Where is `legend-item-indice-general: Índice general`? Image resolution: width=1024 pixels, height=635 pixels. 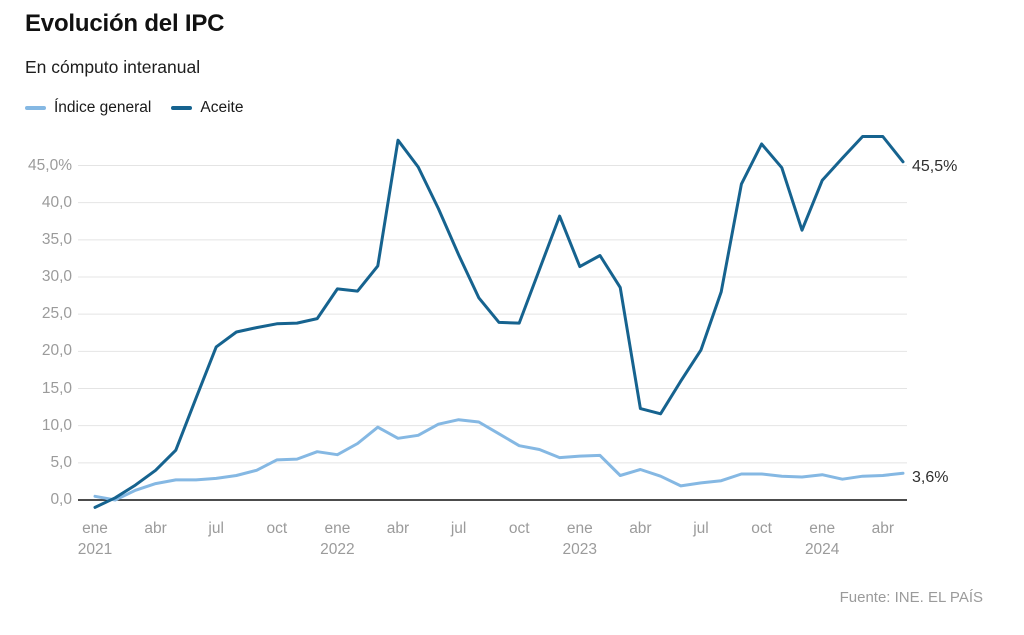
legend-item-indice-general: Índice general is located at coordinates (88, 108).